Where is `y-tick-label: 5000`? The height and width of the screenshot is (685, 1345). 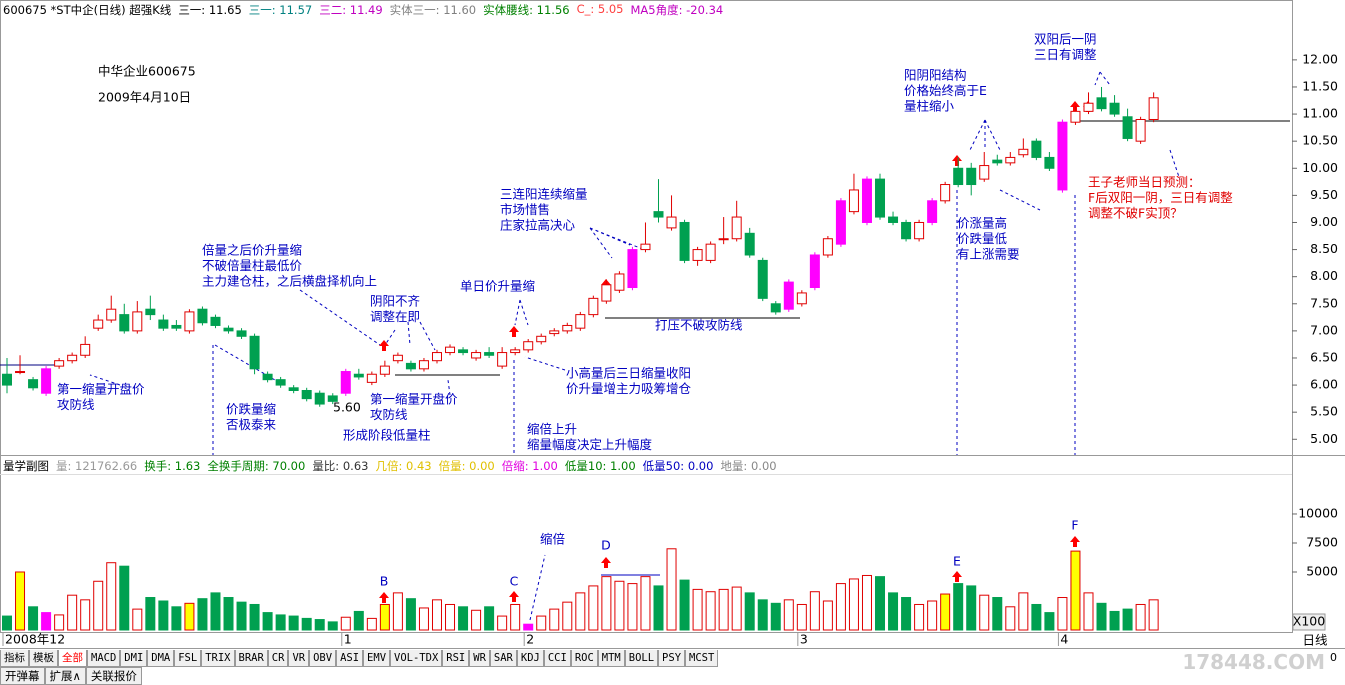 y-tick-label: 5000 is located at coordinates (1322, 570).